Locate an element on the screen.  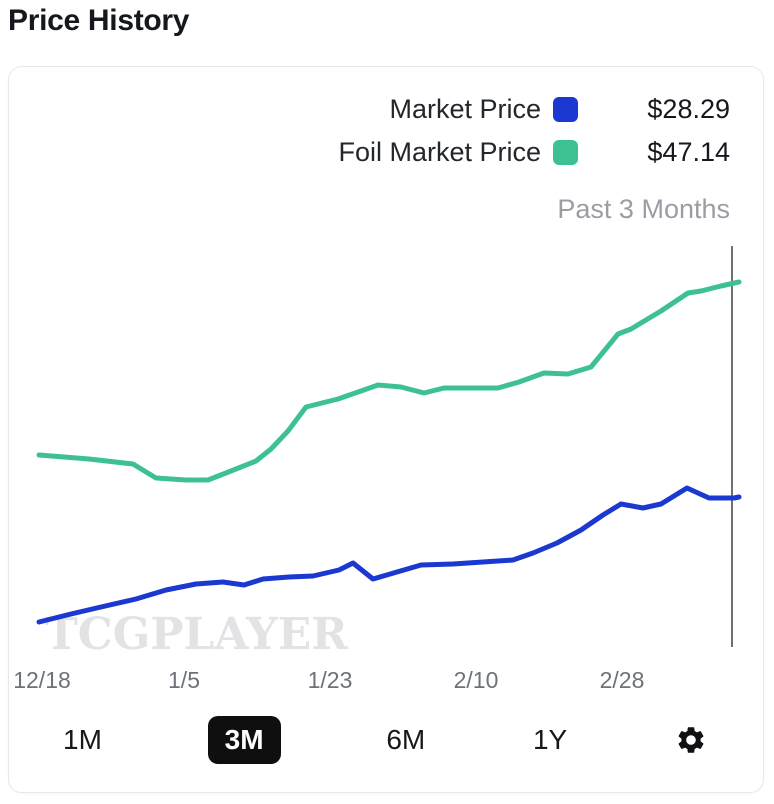
market-price-swatch is located at coordinates (565, 109).